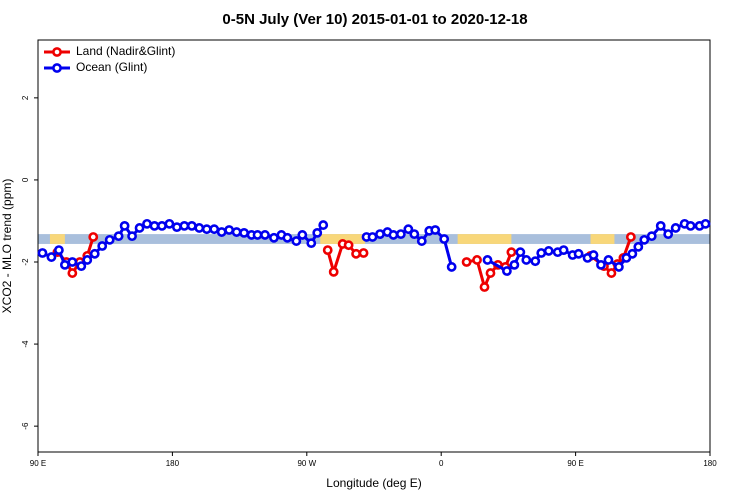 This screenshot has width=750, height=500. I want to click on y-axis-label: XCO2 - MLO trend (ppm), so click(7, 246).